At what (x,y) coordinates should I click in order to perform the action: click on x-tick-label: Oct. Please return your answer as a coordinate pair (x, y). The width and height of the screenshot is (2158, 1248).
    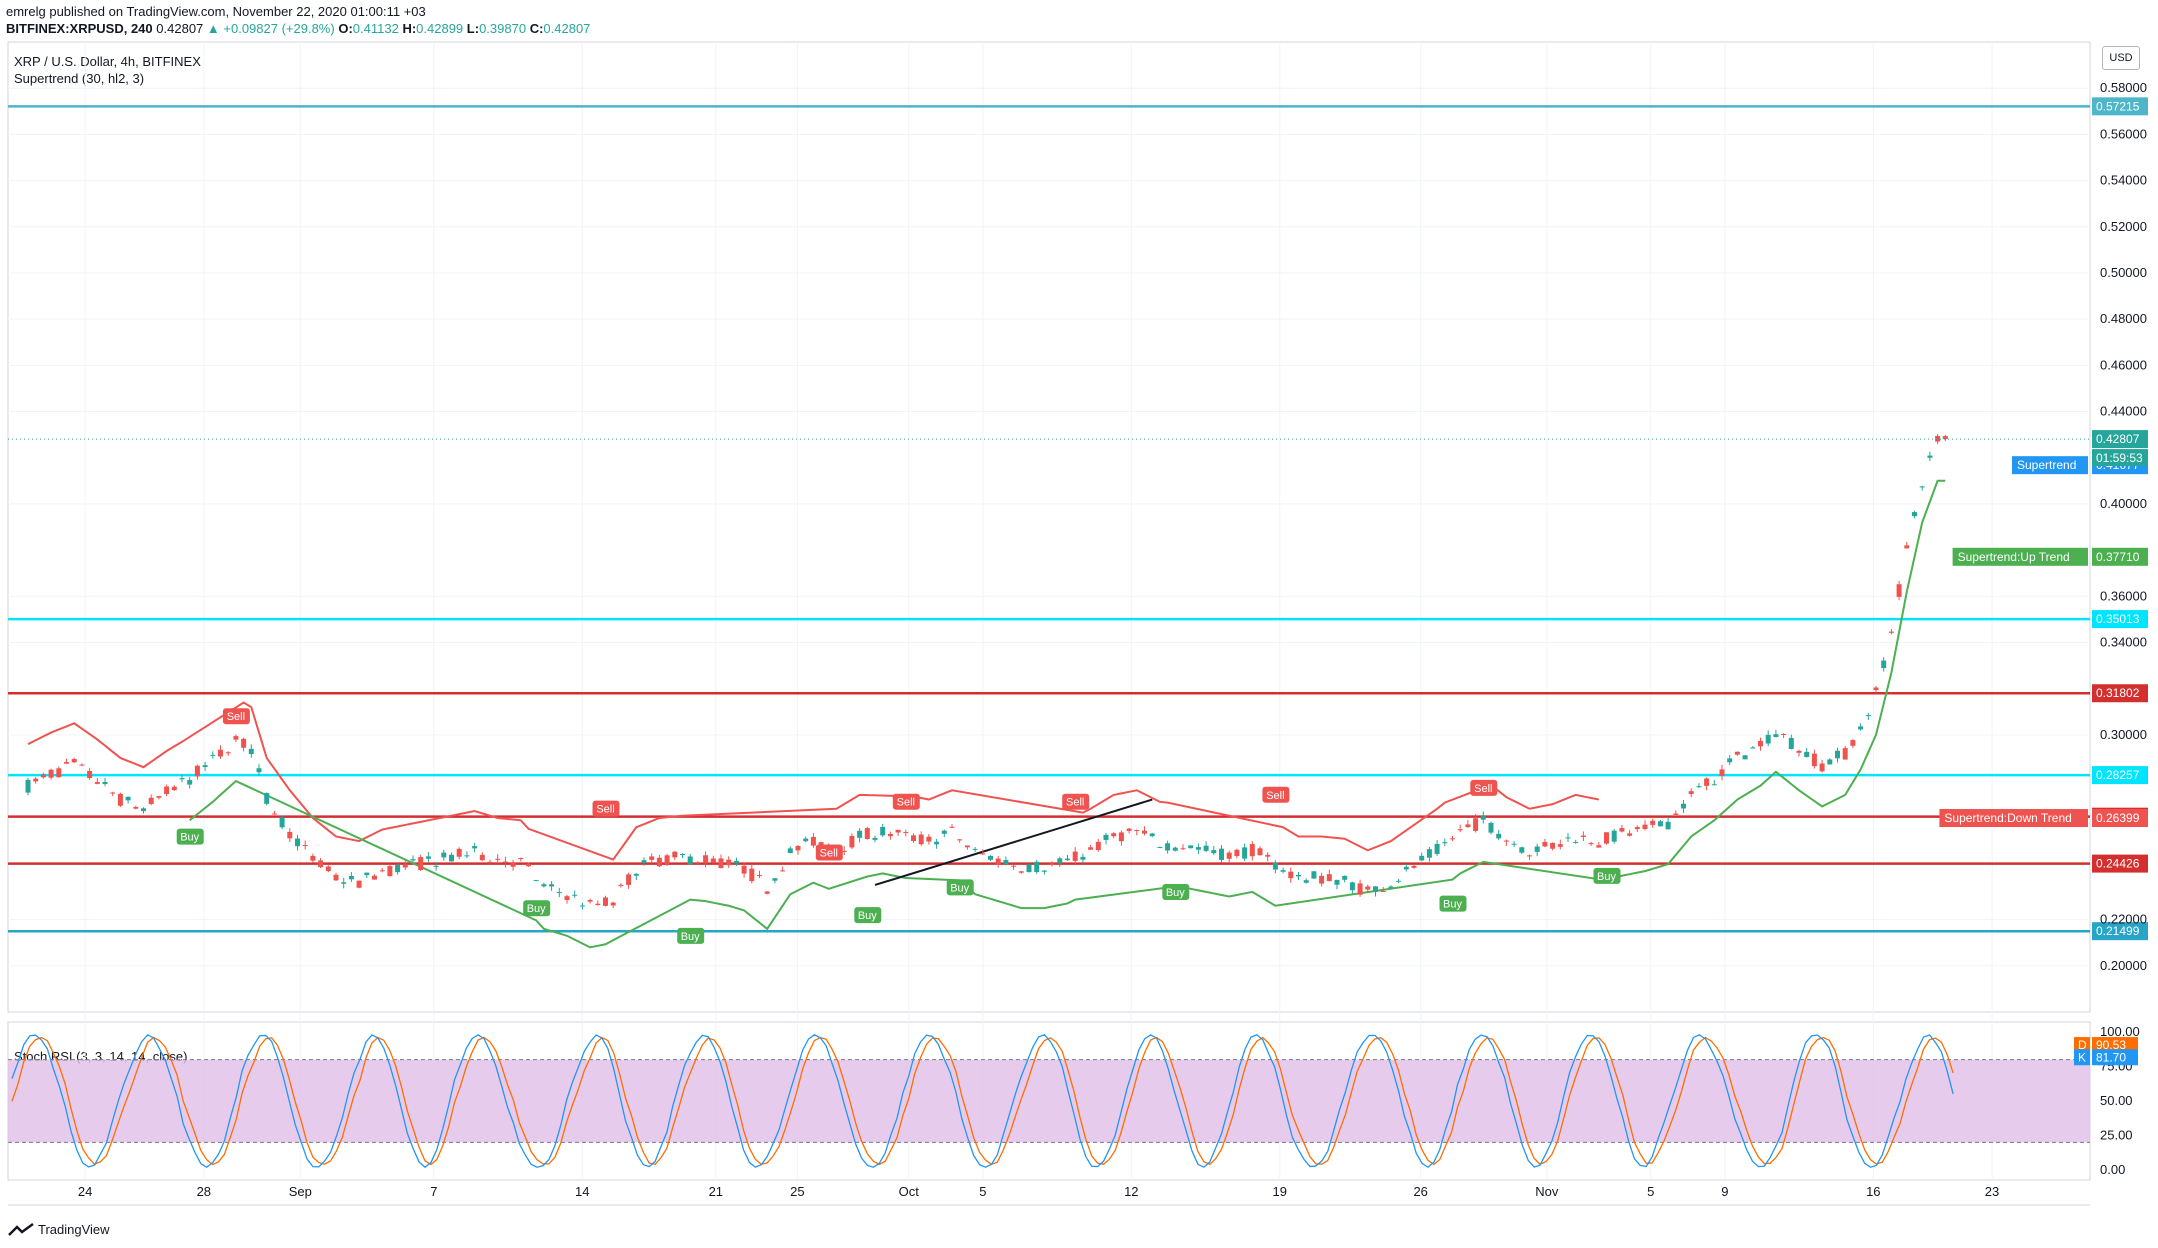
    Looking at the image, I should click on (909, 1191).